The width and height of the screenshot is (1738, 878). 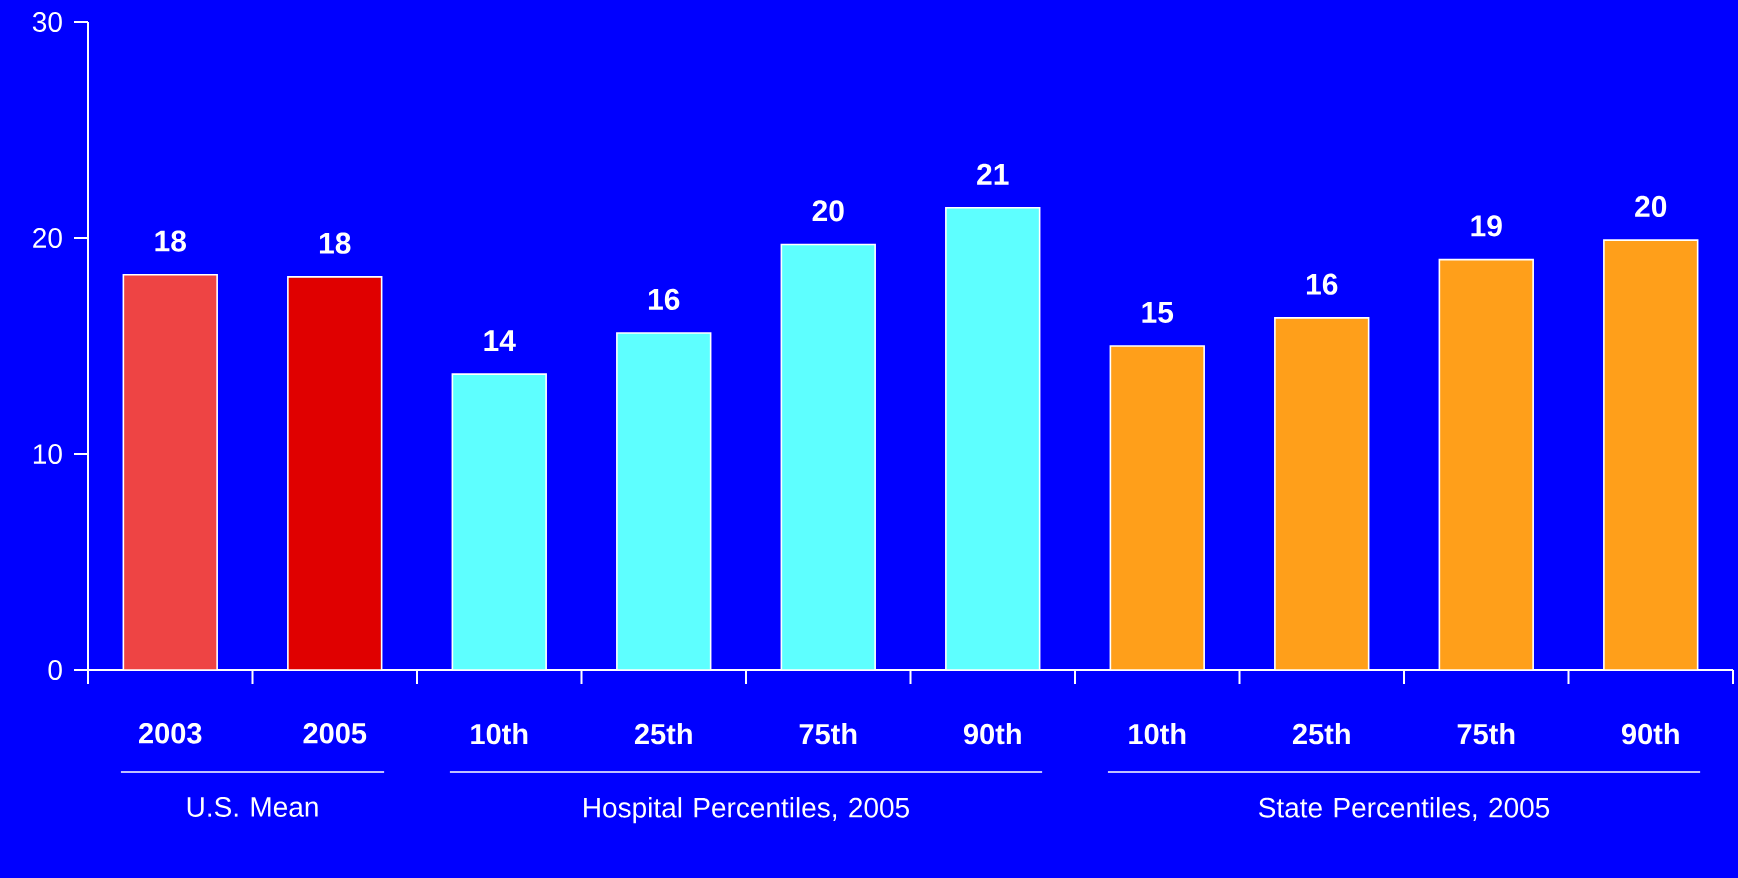 I want to click on data-label: 21, so click(x=993, y=174).